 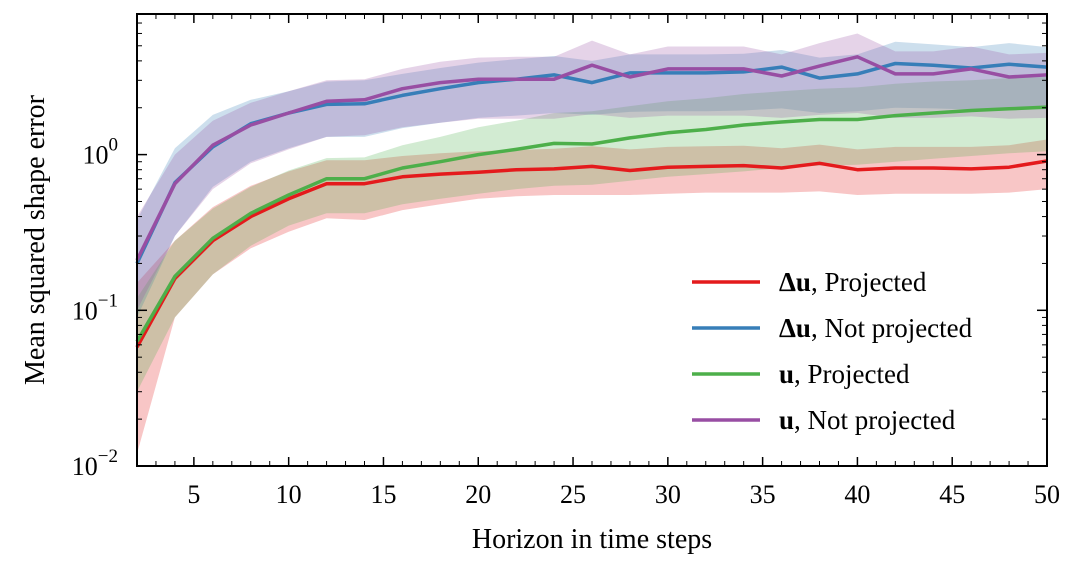 I want to click on x-tick-label: 25, so click(x=573, y=494).